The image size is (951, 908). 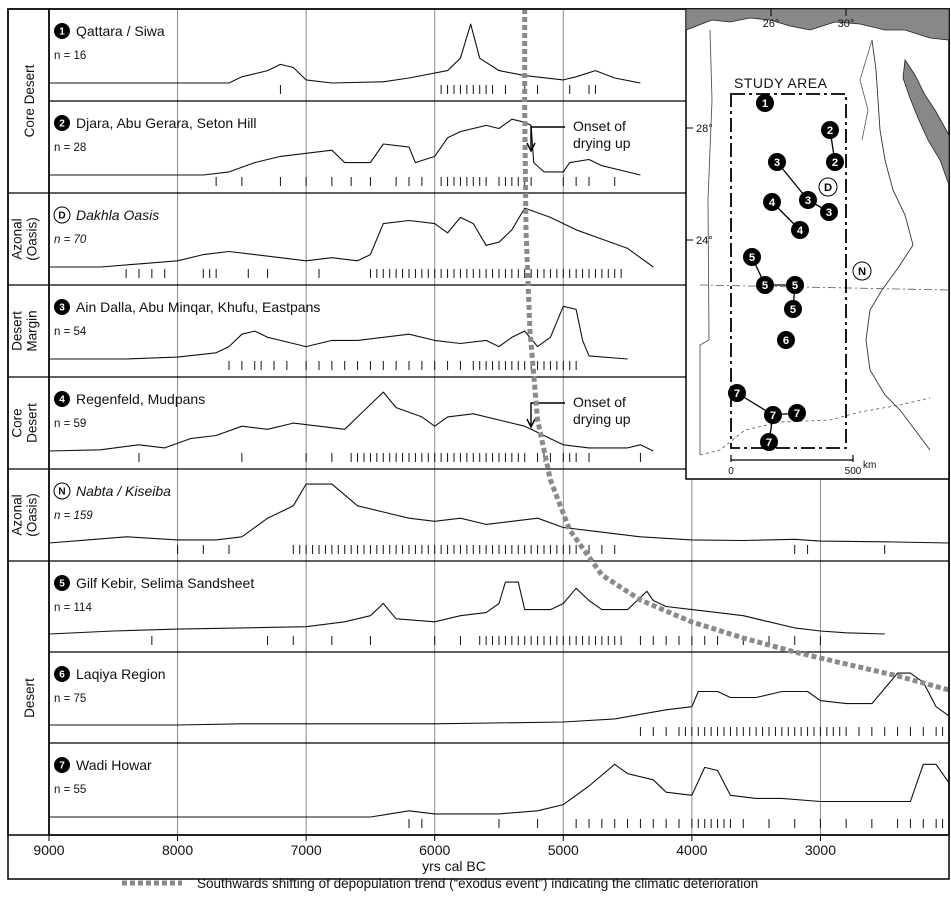 I want to click on site-marker-1-disc, so click(x=62, y=31).